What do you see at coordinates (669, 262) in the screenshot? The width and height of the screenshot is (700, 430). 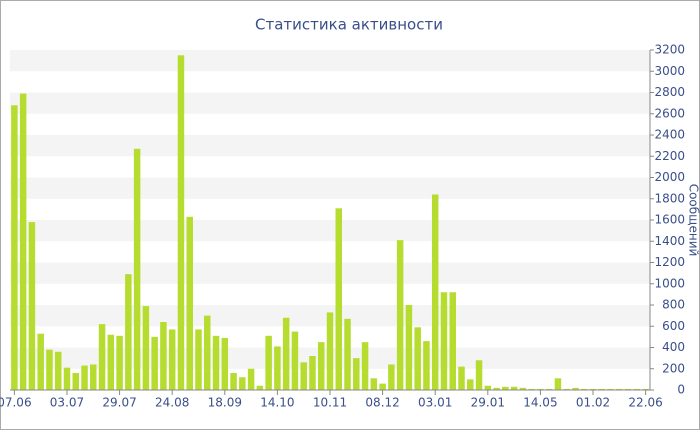 I see `y-tick-label: 1200` at bounding box center [669, 262].